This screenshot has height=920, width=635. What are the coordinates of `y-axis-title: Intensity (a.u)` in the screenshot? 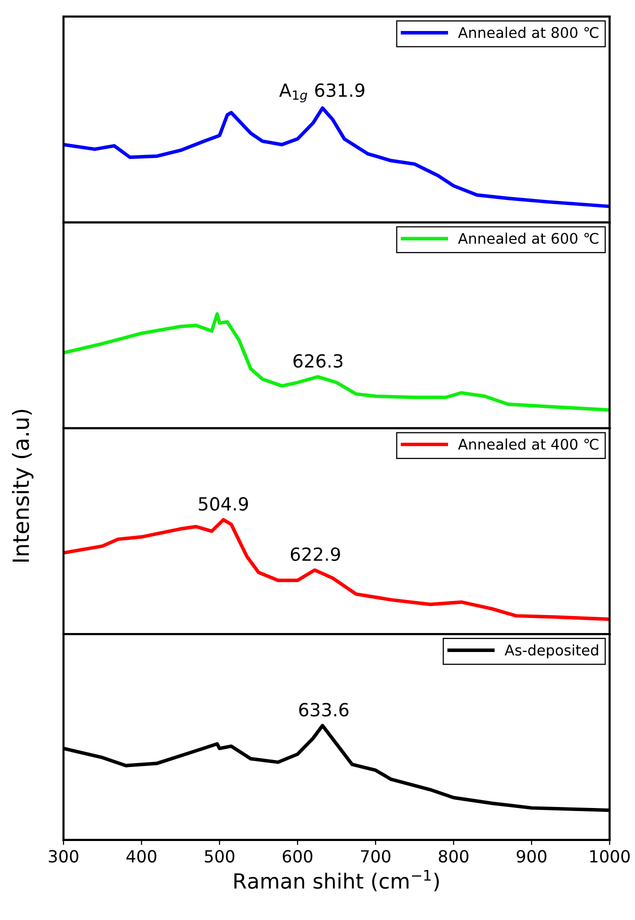 It's located at (23, 486).